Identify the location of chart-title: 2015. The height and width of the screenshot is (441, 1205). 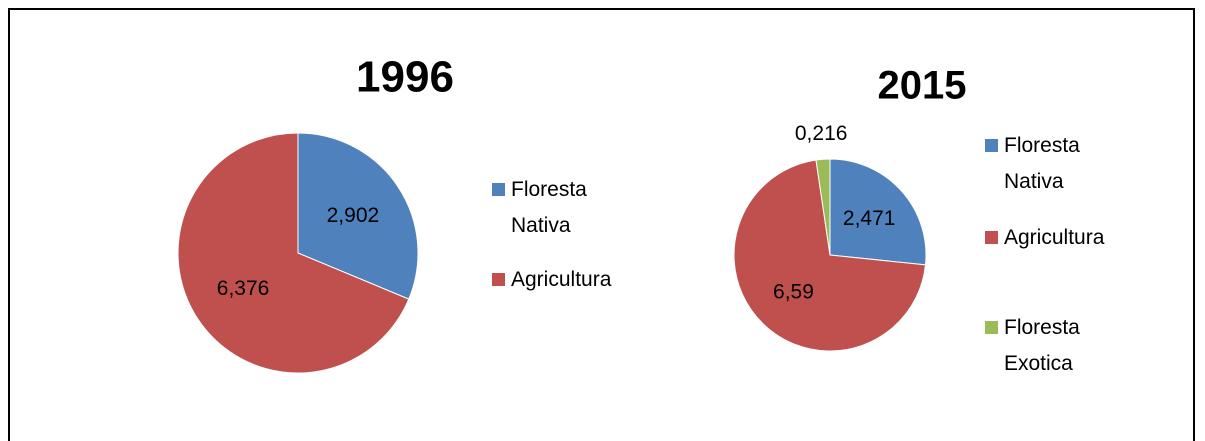
(922, 86).